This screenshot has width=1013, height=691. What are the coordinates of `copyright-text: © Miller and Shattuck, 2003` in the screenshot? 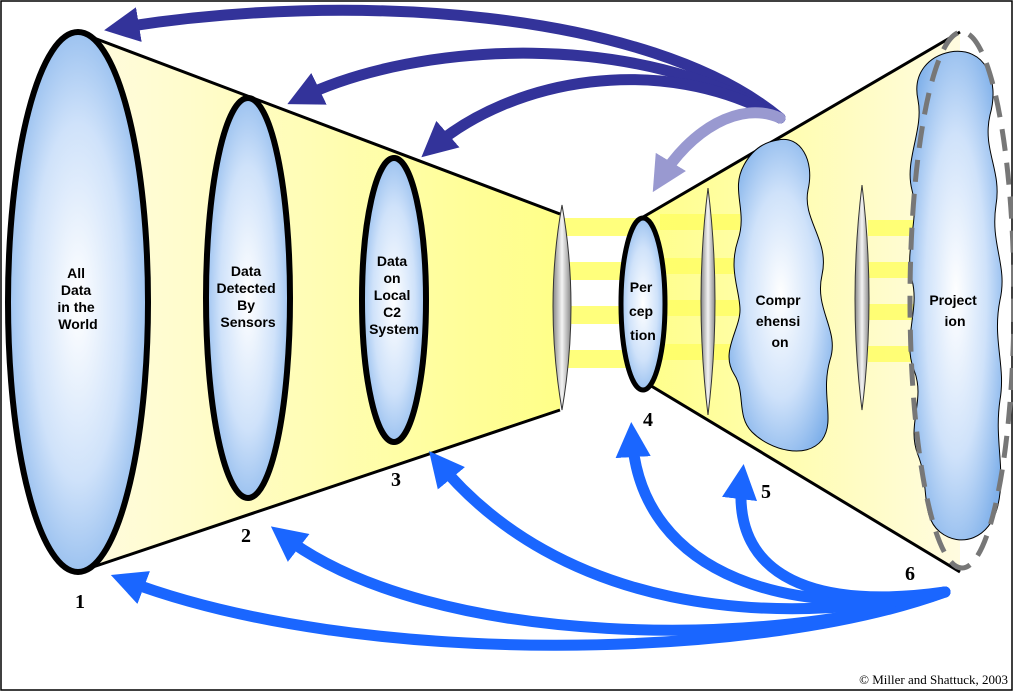 It's located at (933, 679).